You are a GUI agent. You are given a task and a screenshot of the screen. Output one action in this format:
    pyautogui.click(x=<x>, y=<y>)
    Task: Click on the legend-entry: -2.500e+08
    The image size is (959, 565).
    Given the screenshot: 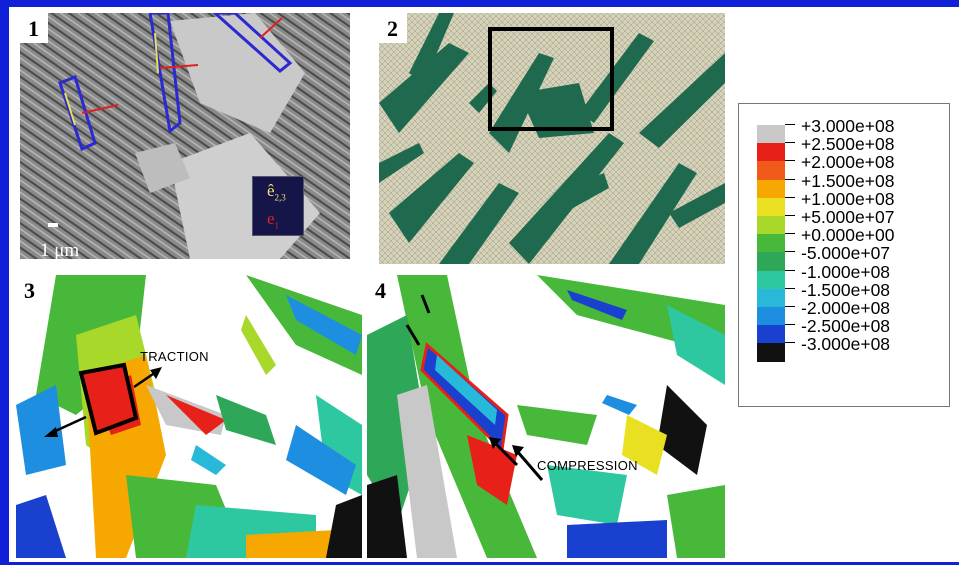 What is the action you would take?
    pyautogui.click(x=849, y=330)
    